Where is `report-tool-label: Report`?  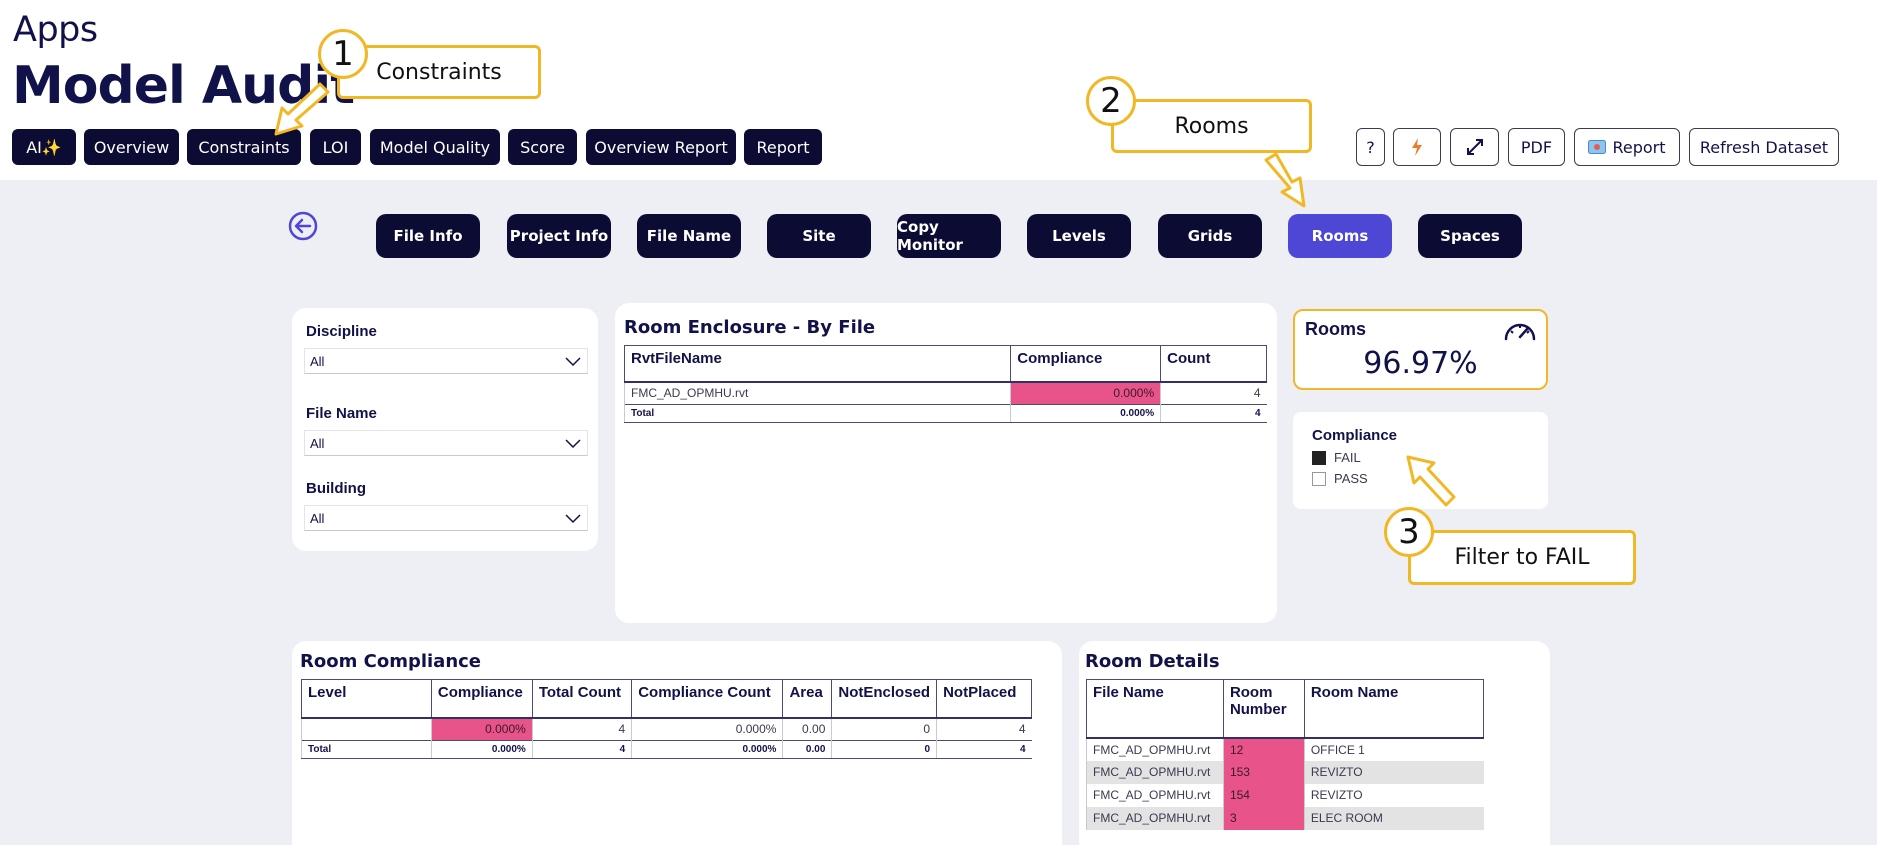
report-tool-label: Report is located at coordinates (1639, 147).